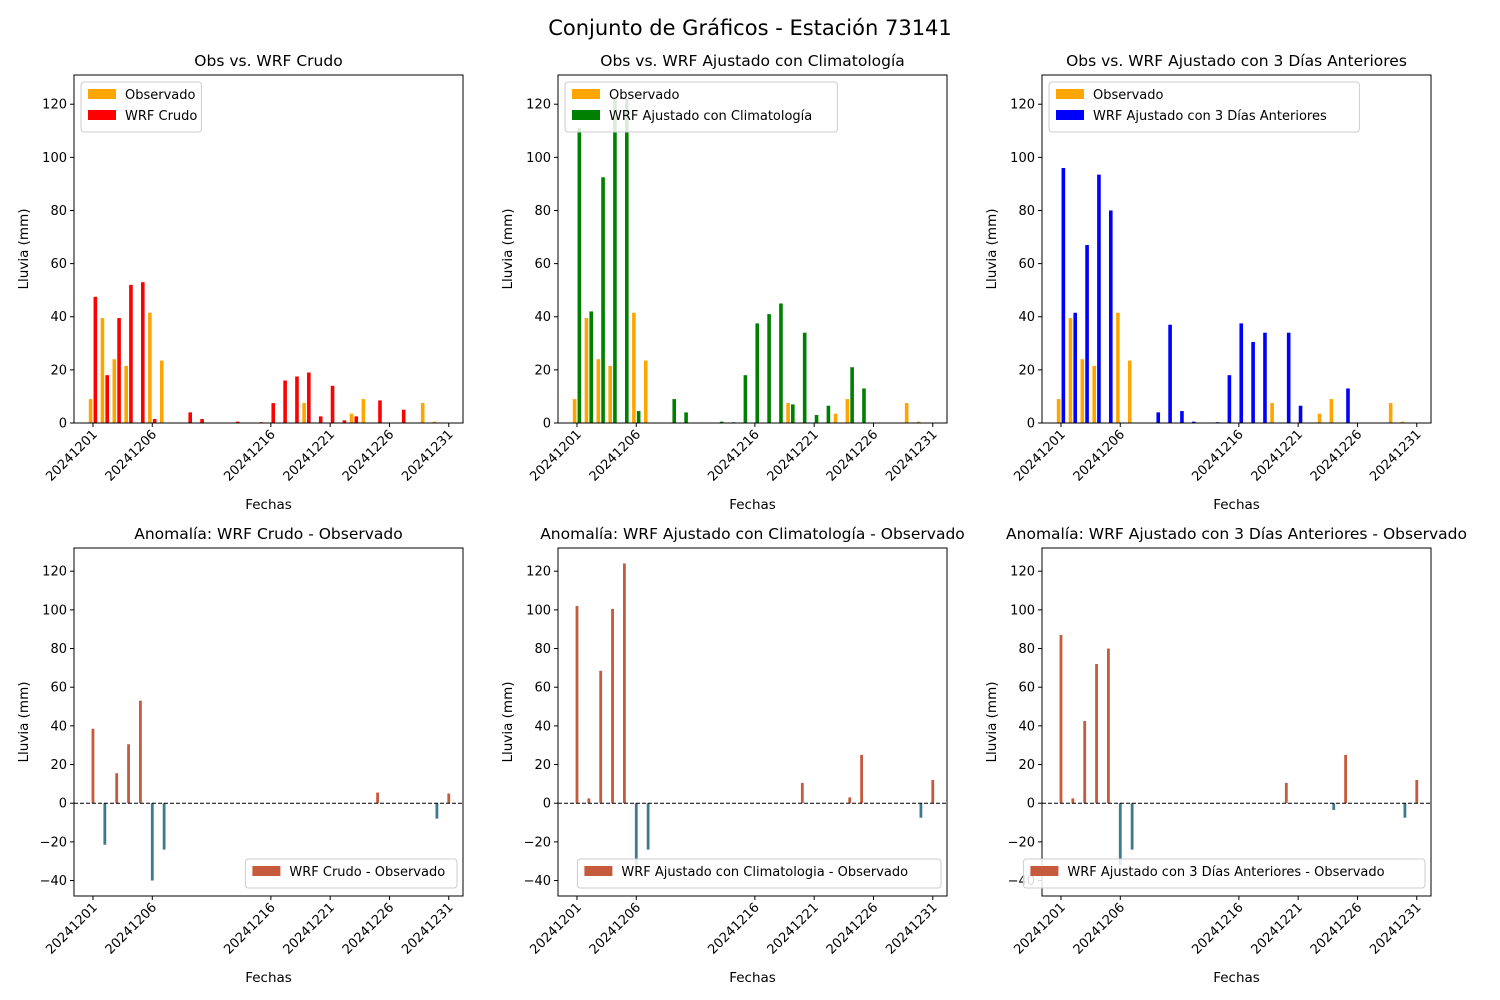 The image size is (1500, 1000). Describe the element at coordinates (710, 116) in the screenshot. I see `legend-label-2: WRF Ajustado con Climatología` at that location.